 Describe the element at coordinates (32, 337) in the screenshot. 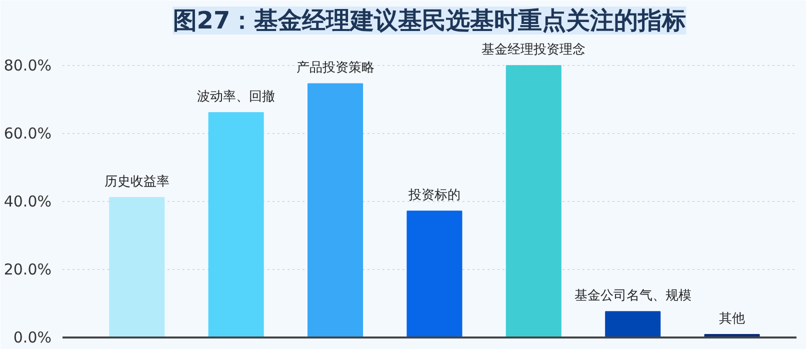

I see `y-tick-label: 0.0%` at that location.